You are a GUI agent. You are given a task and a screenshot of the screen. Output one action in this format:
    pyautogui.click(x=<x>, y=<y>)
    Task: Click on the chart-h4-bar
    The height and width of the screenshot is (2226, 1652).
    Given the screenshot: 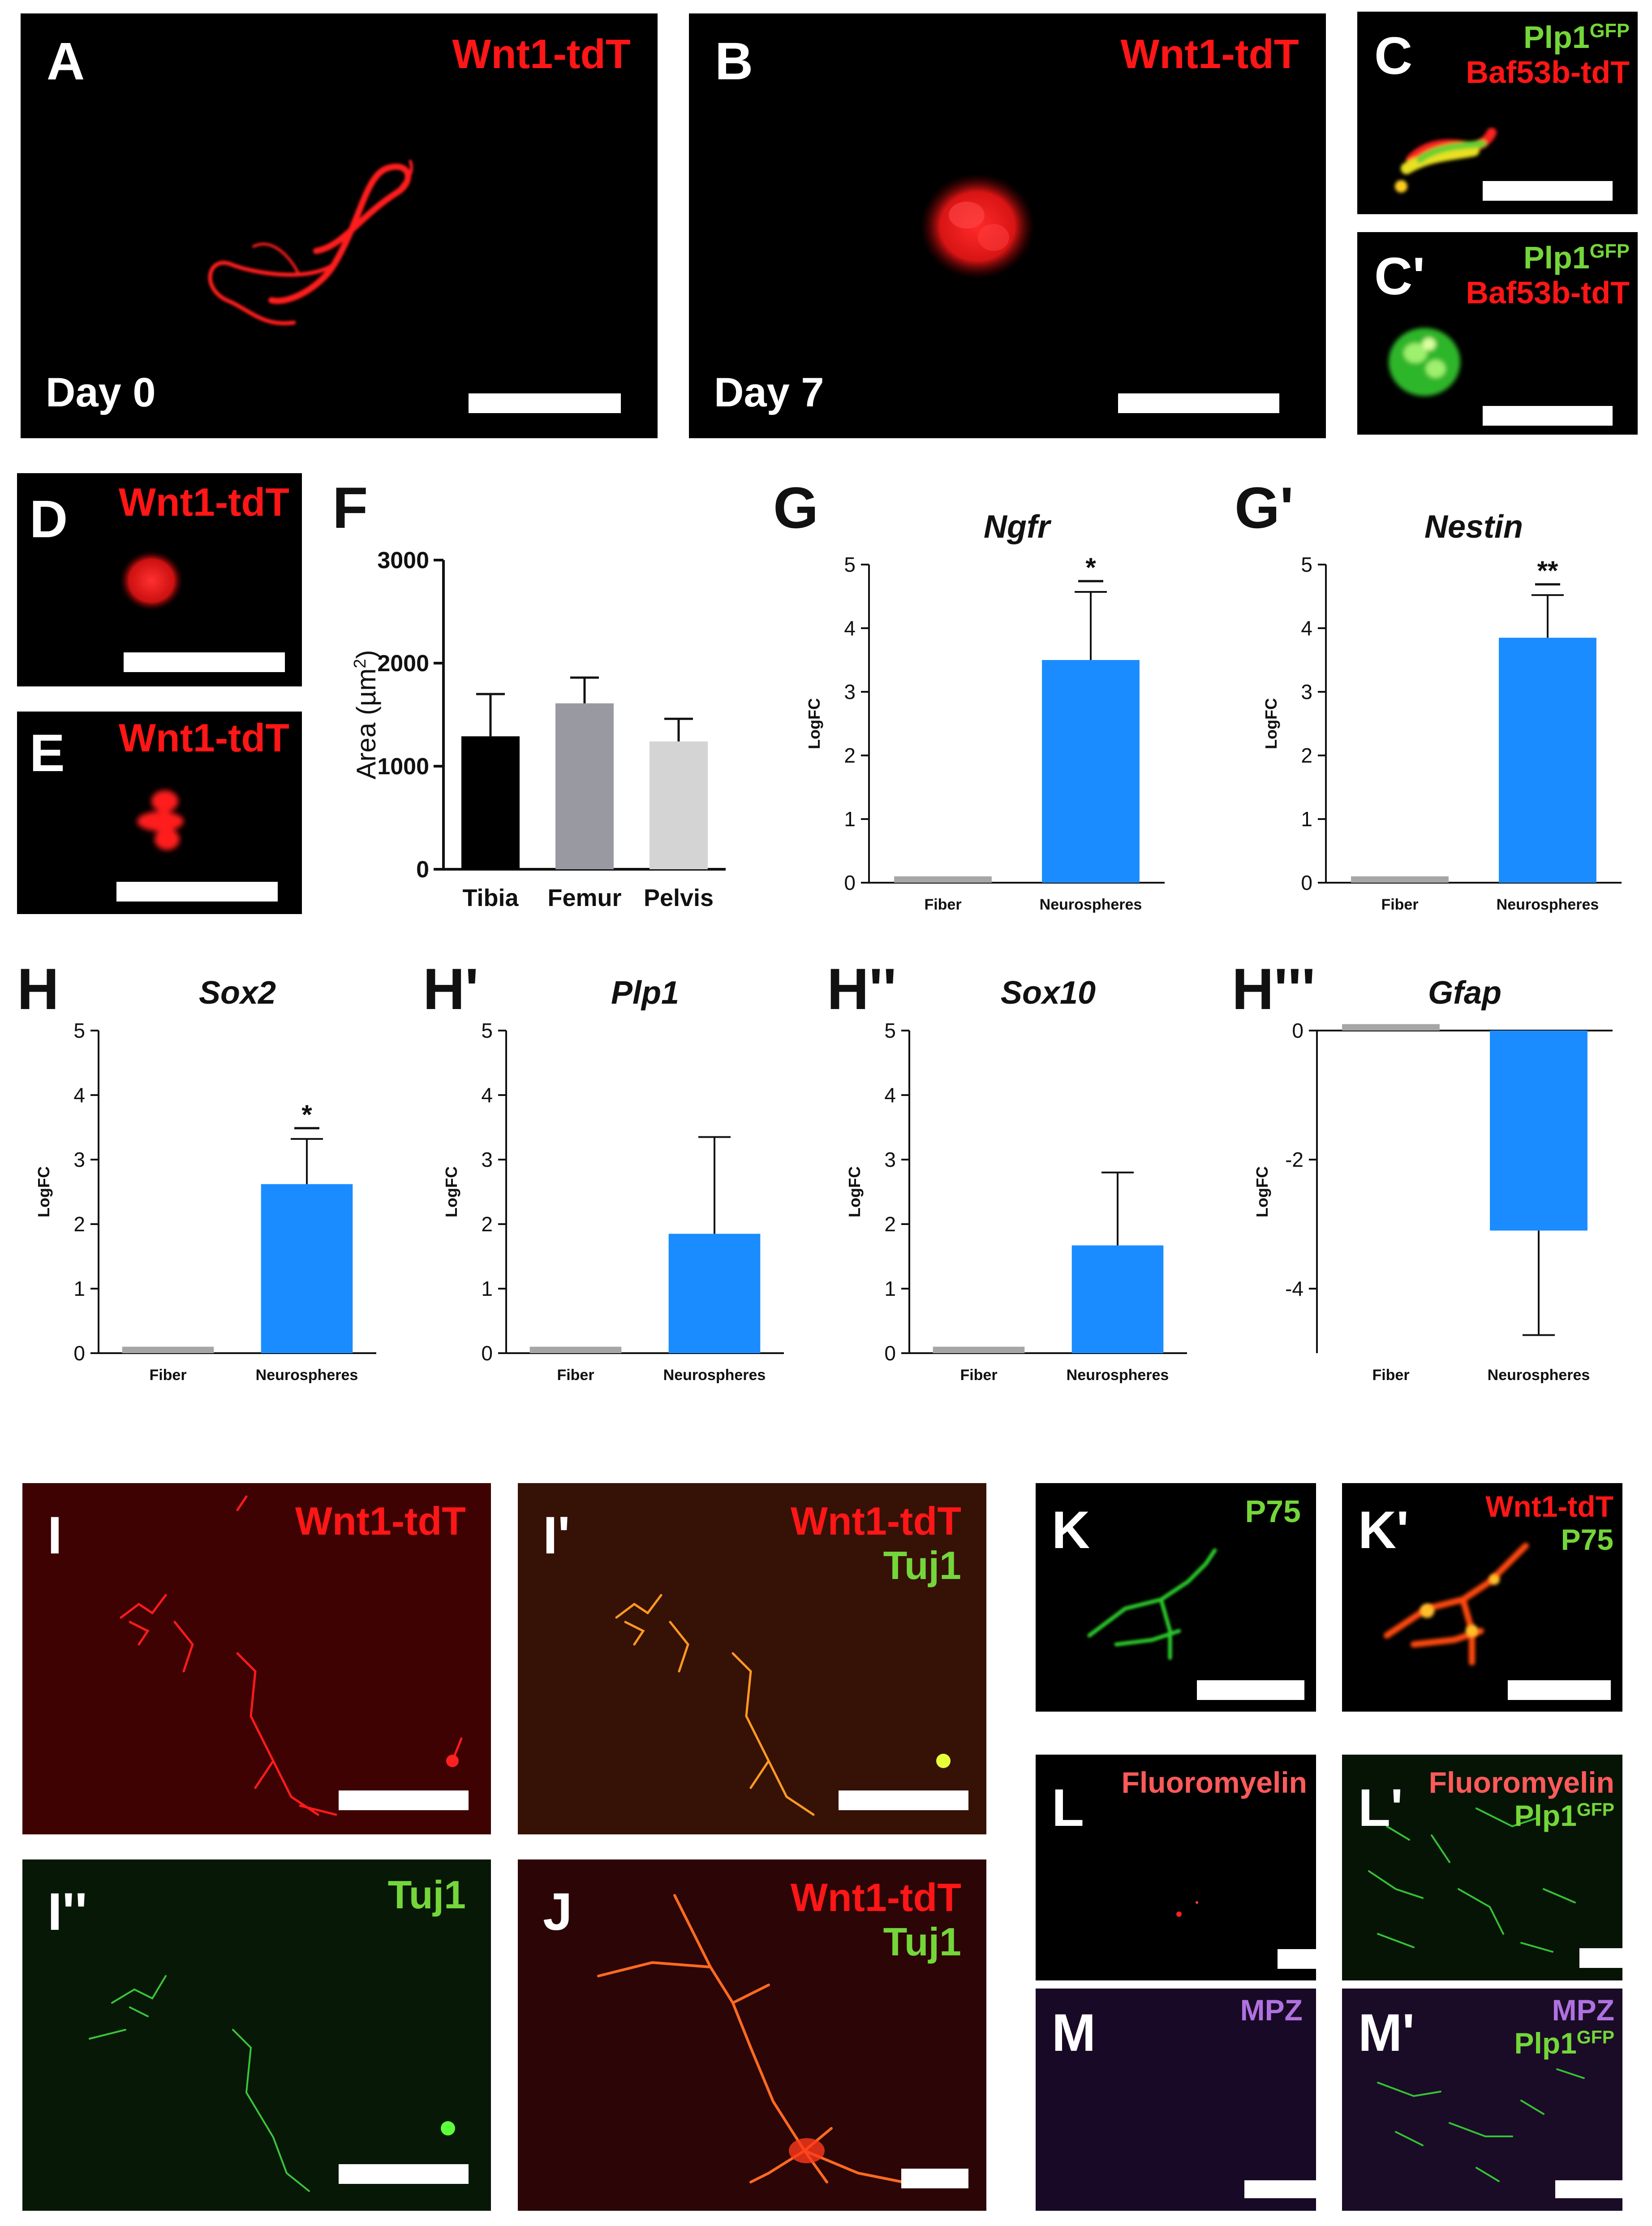 What is the action you would take?
    pyautogui.click(x=1391, y=1027)
    